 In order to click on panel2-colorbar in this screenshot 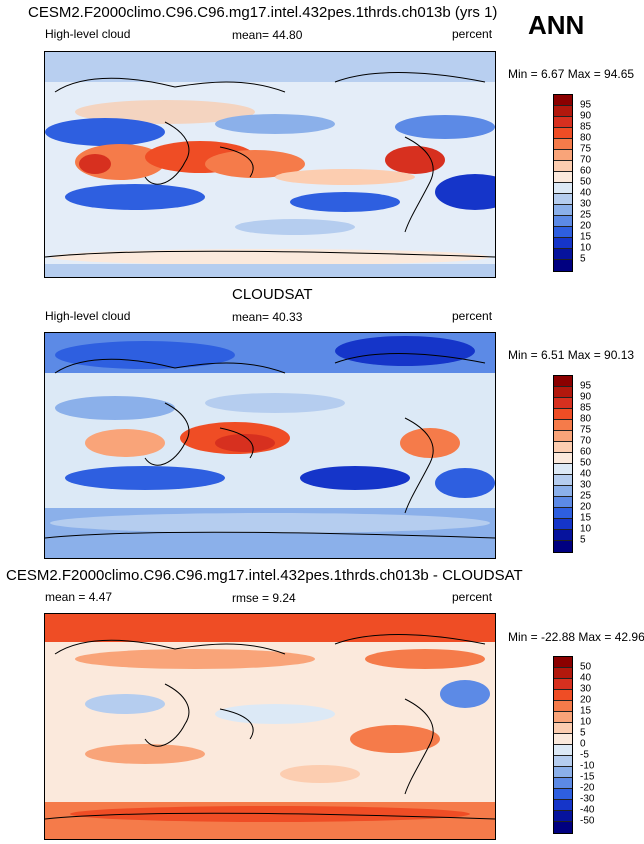, I will do `click(563, 464)`.